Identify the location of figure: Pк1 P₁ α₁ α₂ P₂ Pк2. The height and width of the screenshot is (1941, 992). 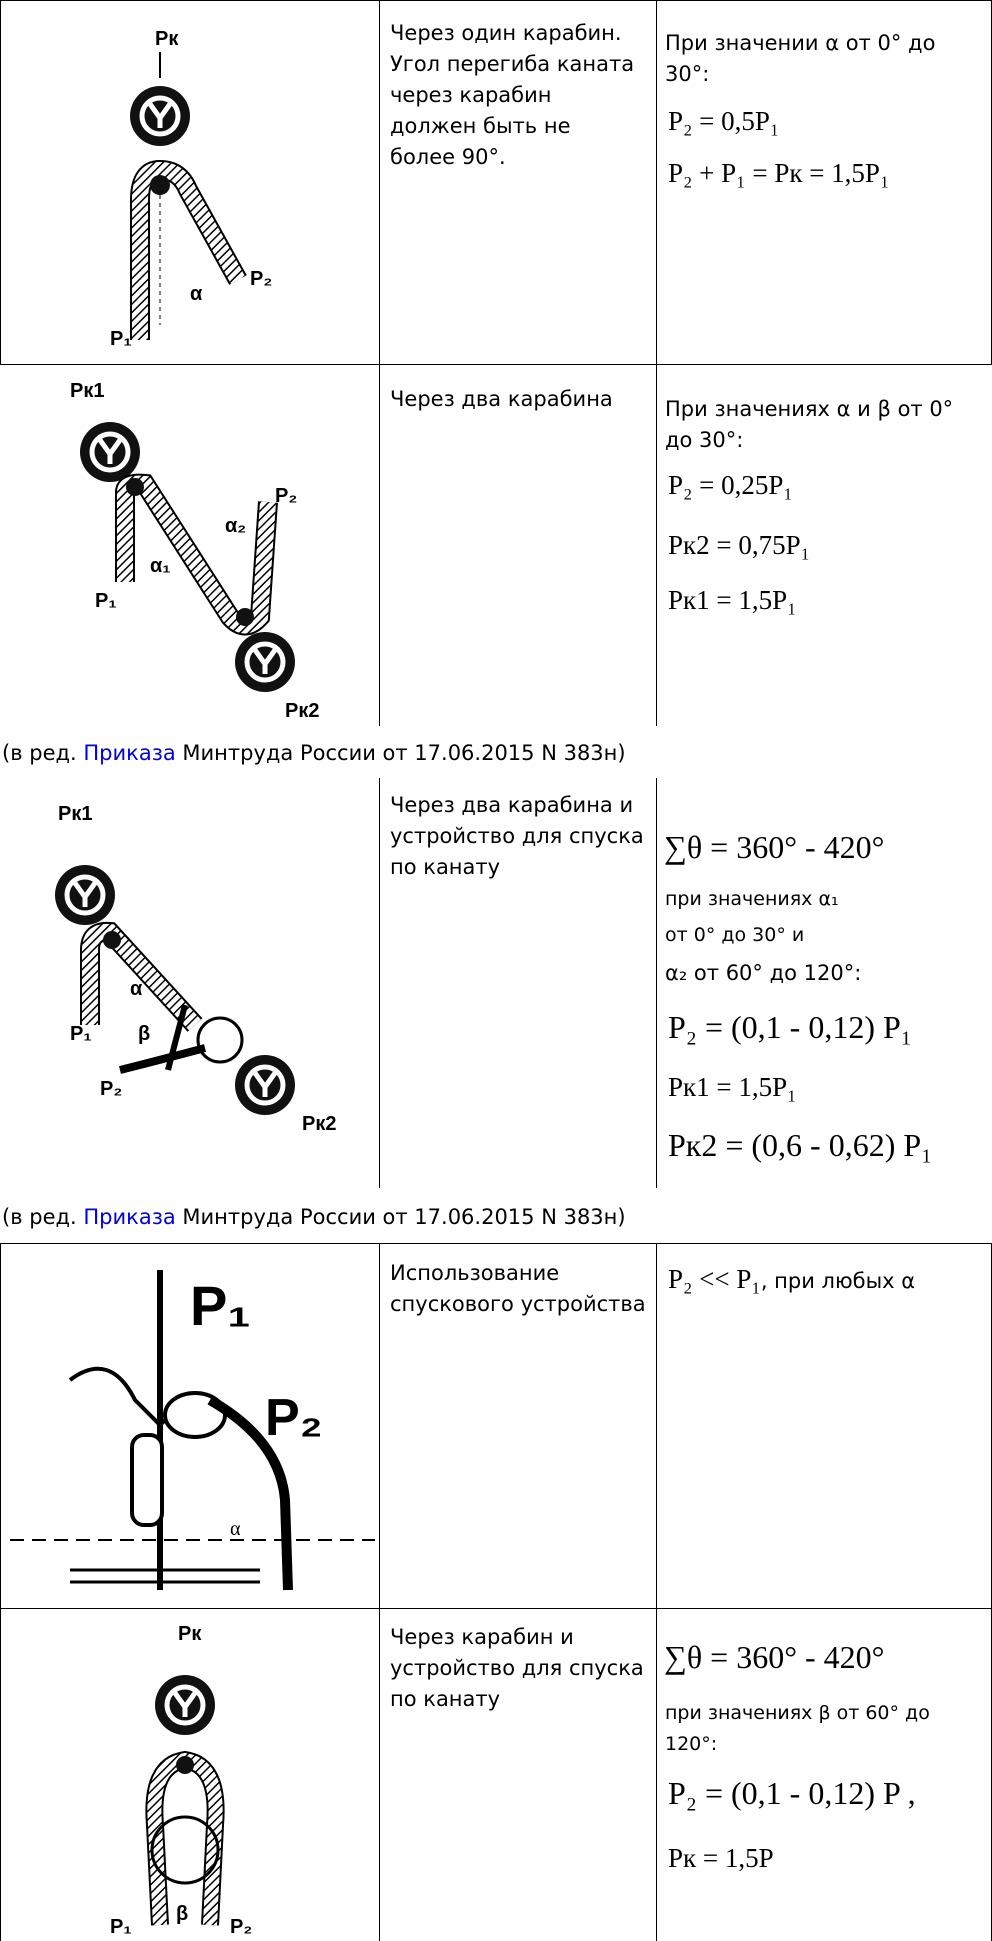
(194, 551).